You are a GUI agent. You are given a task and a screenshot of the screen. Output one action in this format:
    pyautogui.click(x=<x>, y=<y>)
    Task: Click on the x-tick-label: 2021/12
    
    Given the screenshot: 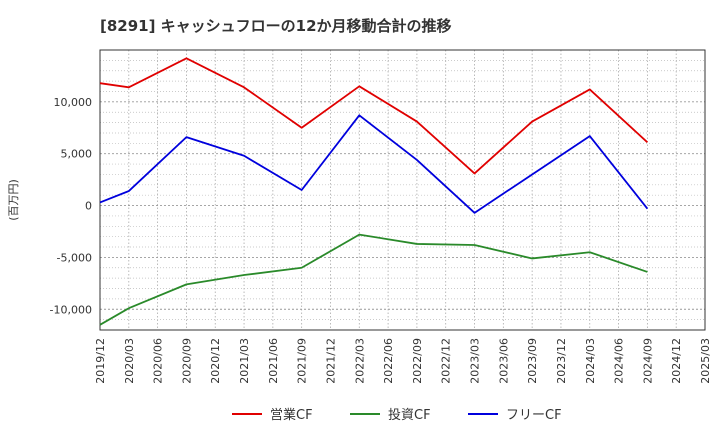 What is the action you would take?
    pyautogui.click(x=330, y=361)
    